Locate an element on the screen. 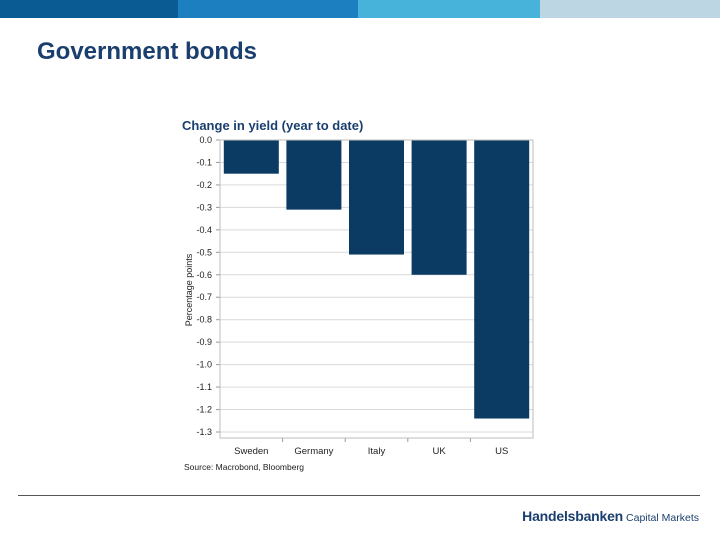 This screenshot has width=720, height=540. y-tick-label: -0.4 is located at coordinates (204, 230).